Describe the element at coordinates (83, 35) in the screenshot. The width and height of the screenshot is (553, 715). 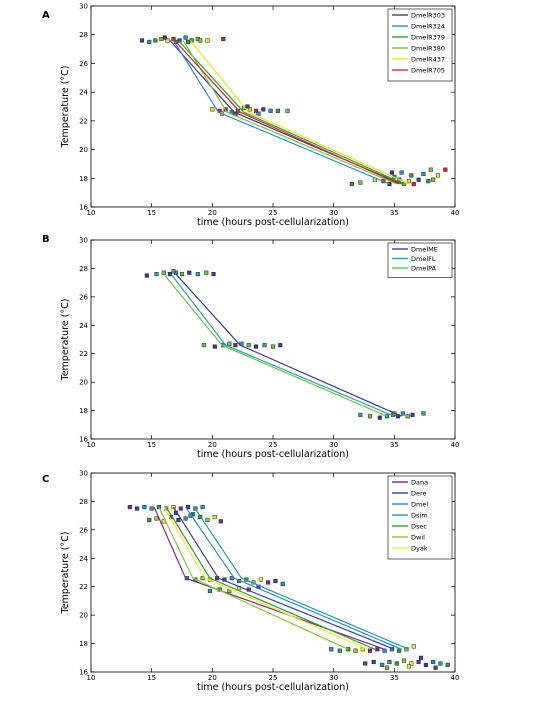
I see `y-tick-label: 28` at that location.